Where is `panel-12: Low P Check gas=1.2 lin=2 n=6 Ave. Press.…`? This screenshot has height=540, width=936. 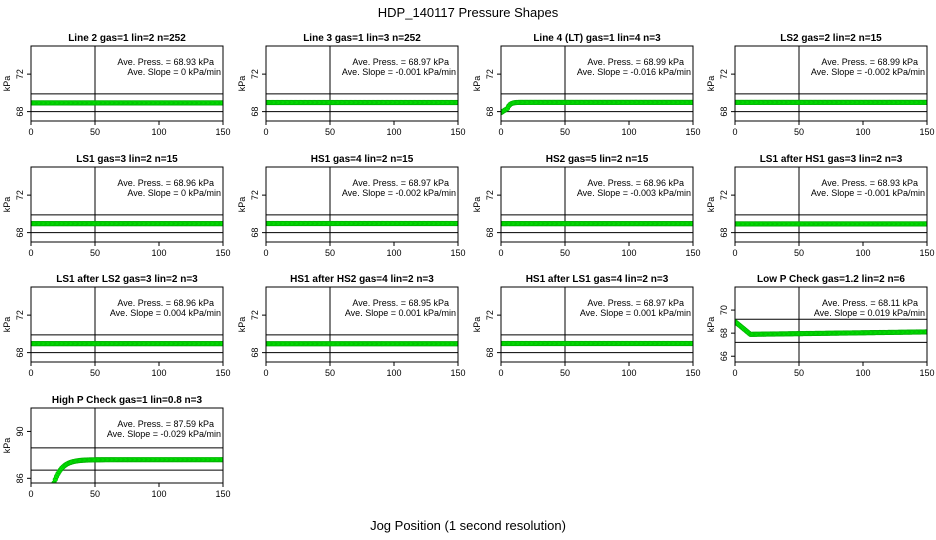 panel-12: Low P Check gas=1.2 lin=2 n=6 Ave. Press.… is located at coordinates (820, 326).